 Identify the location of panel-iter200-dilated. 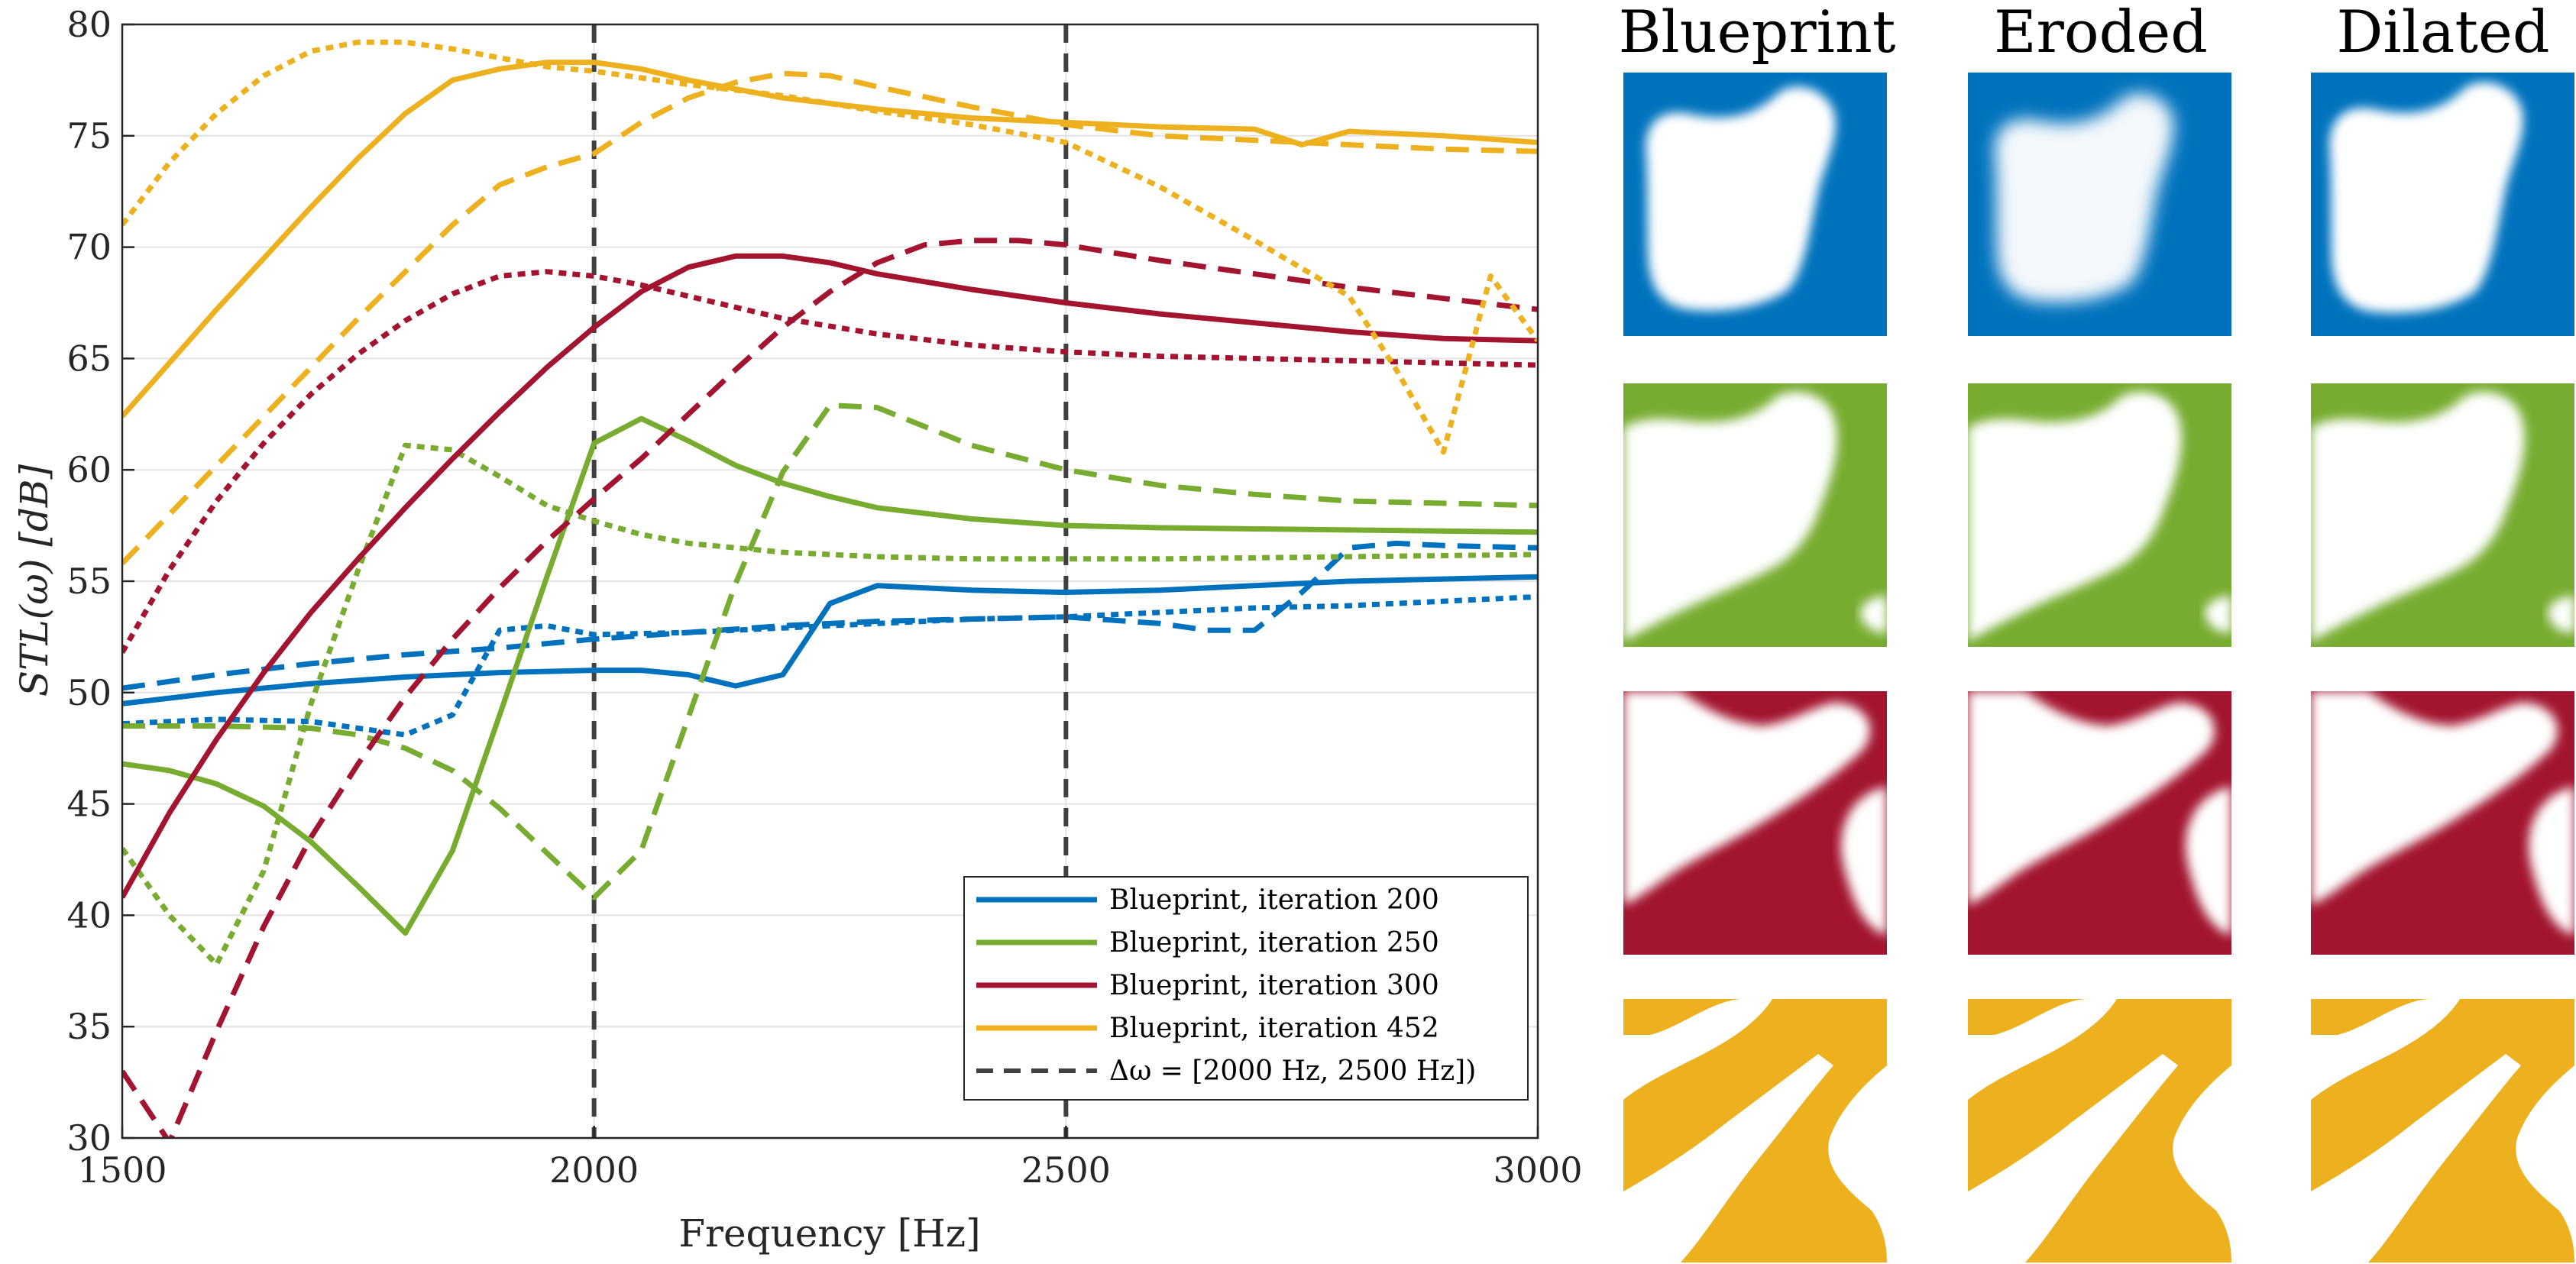
(2442, 204).